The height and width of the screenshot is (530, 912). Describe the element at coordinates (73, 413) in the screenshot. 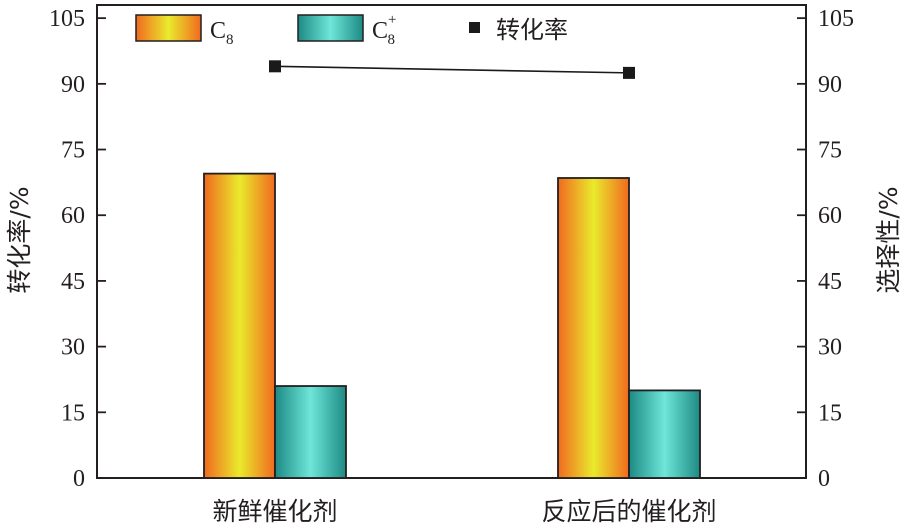

I see `left-tick-label: 15` at that location.